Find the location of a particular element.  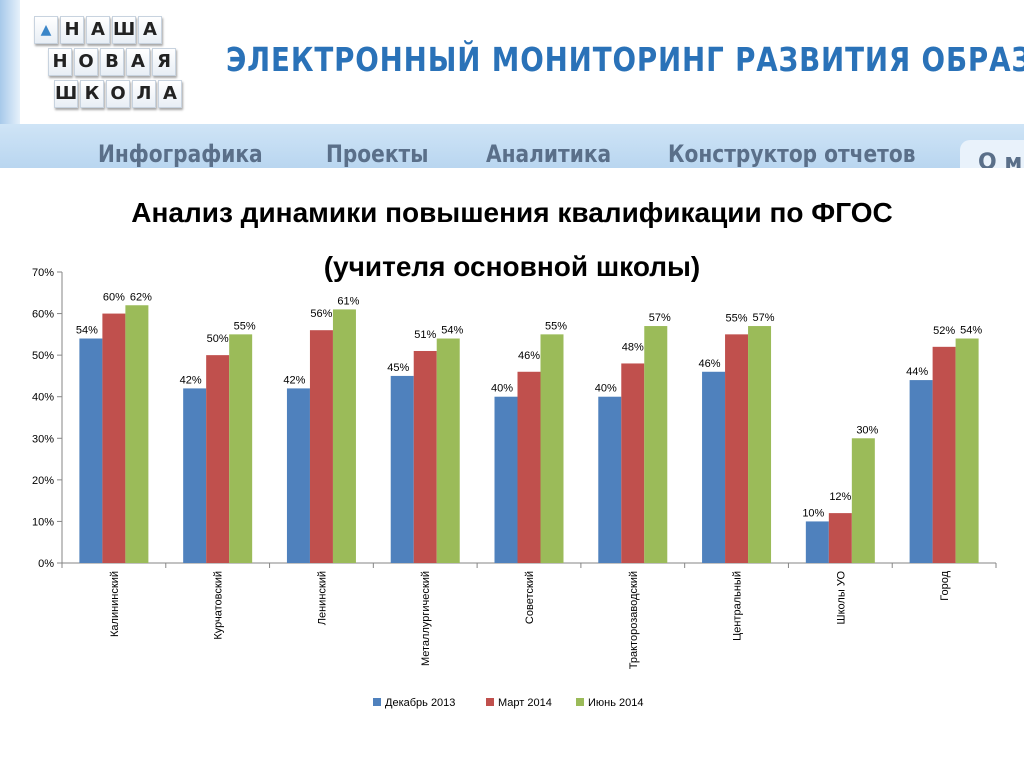

logo-letter-tile: Л is located at coordinates (144, 94).